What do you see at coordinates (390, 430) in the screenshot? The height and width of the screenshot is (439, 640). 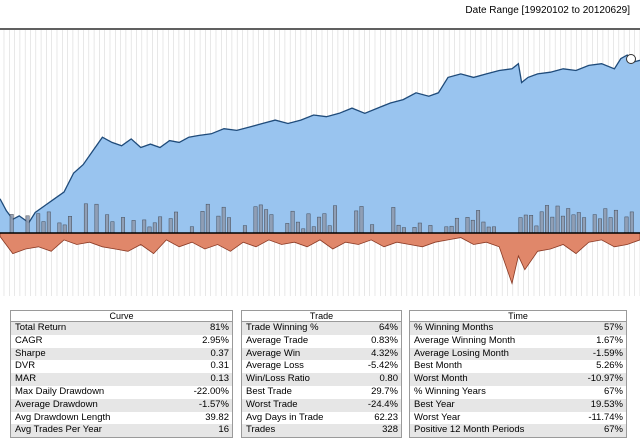 I see `stat-value: 328` at bounding box center [390, 430].